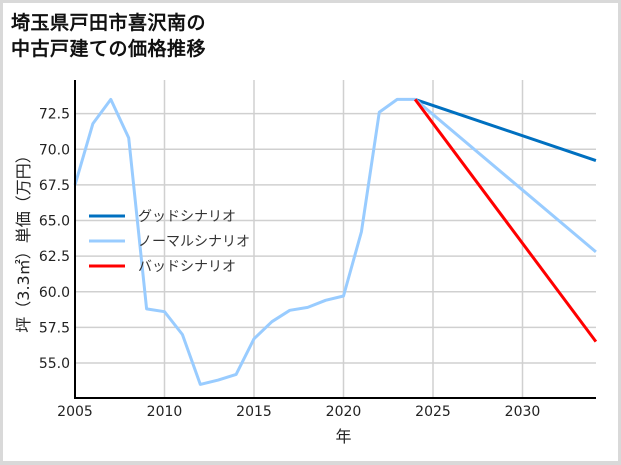 This screenshot has width=621, height=465. Describe the element at coordinates (54, 150) in the screenshot. I see `y-tick-label: 70.0` at that location.